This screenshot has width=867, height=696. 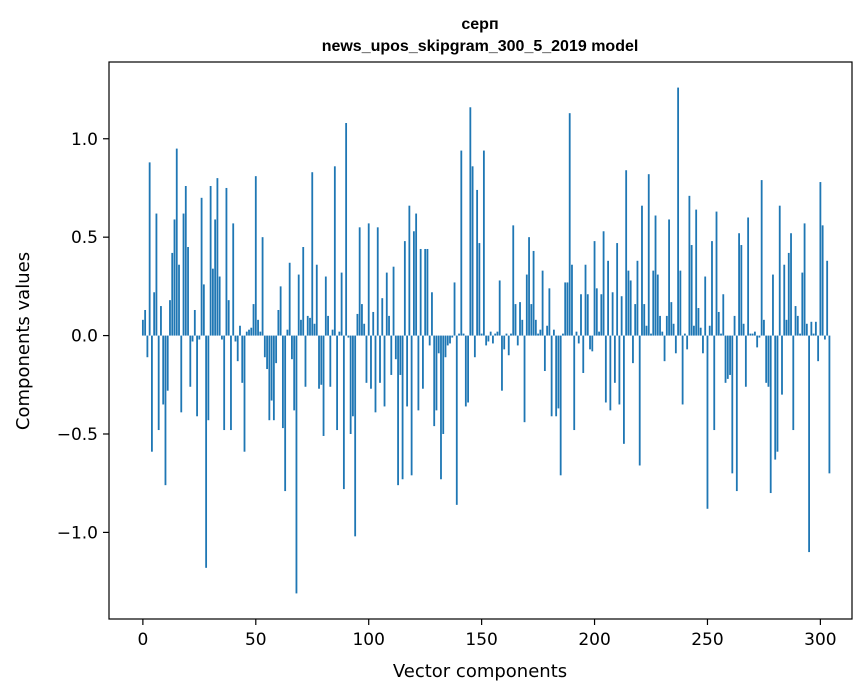 I want to click on chart-title-line-1: серп, so click(x=479, y=24).